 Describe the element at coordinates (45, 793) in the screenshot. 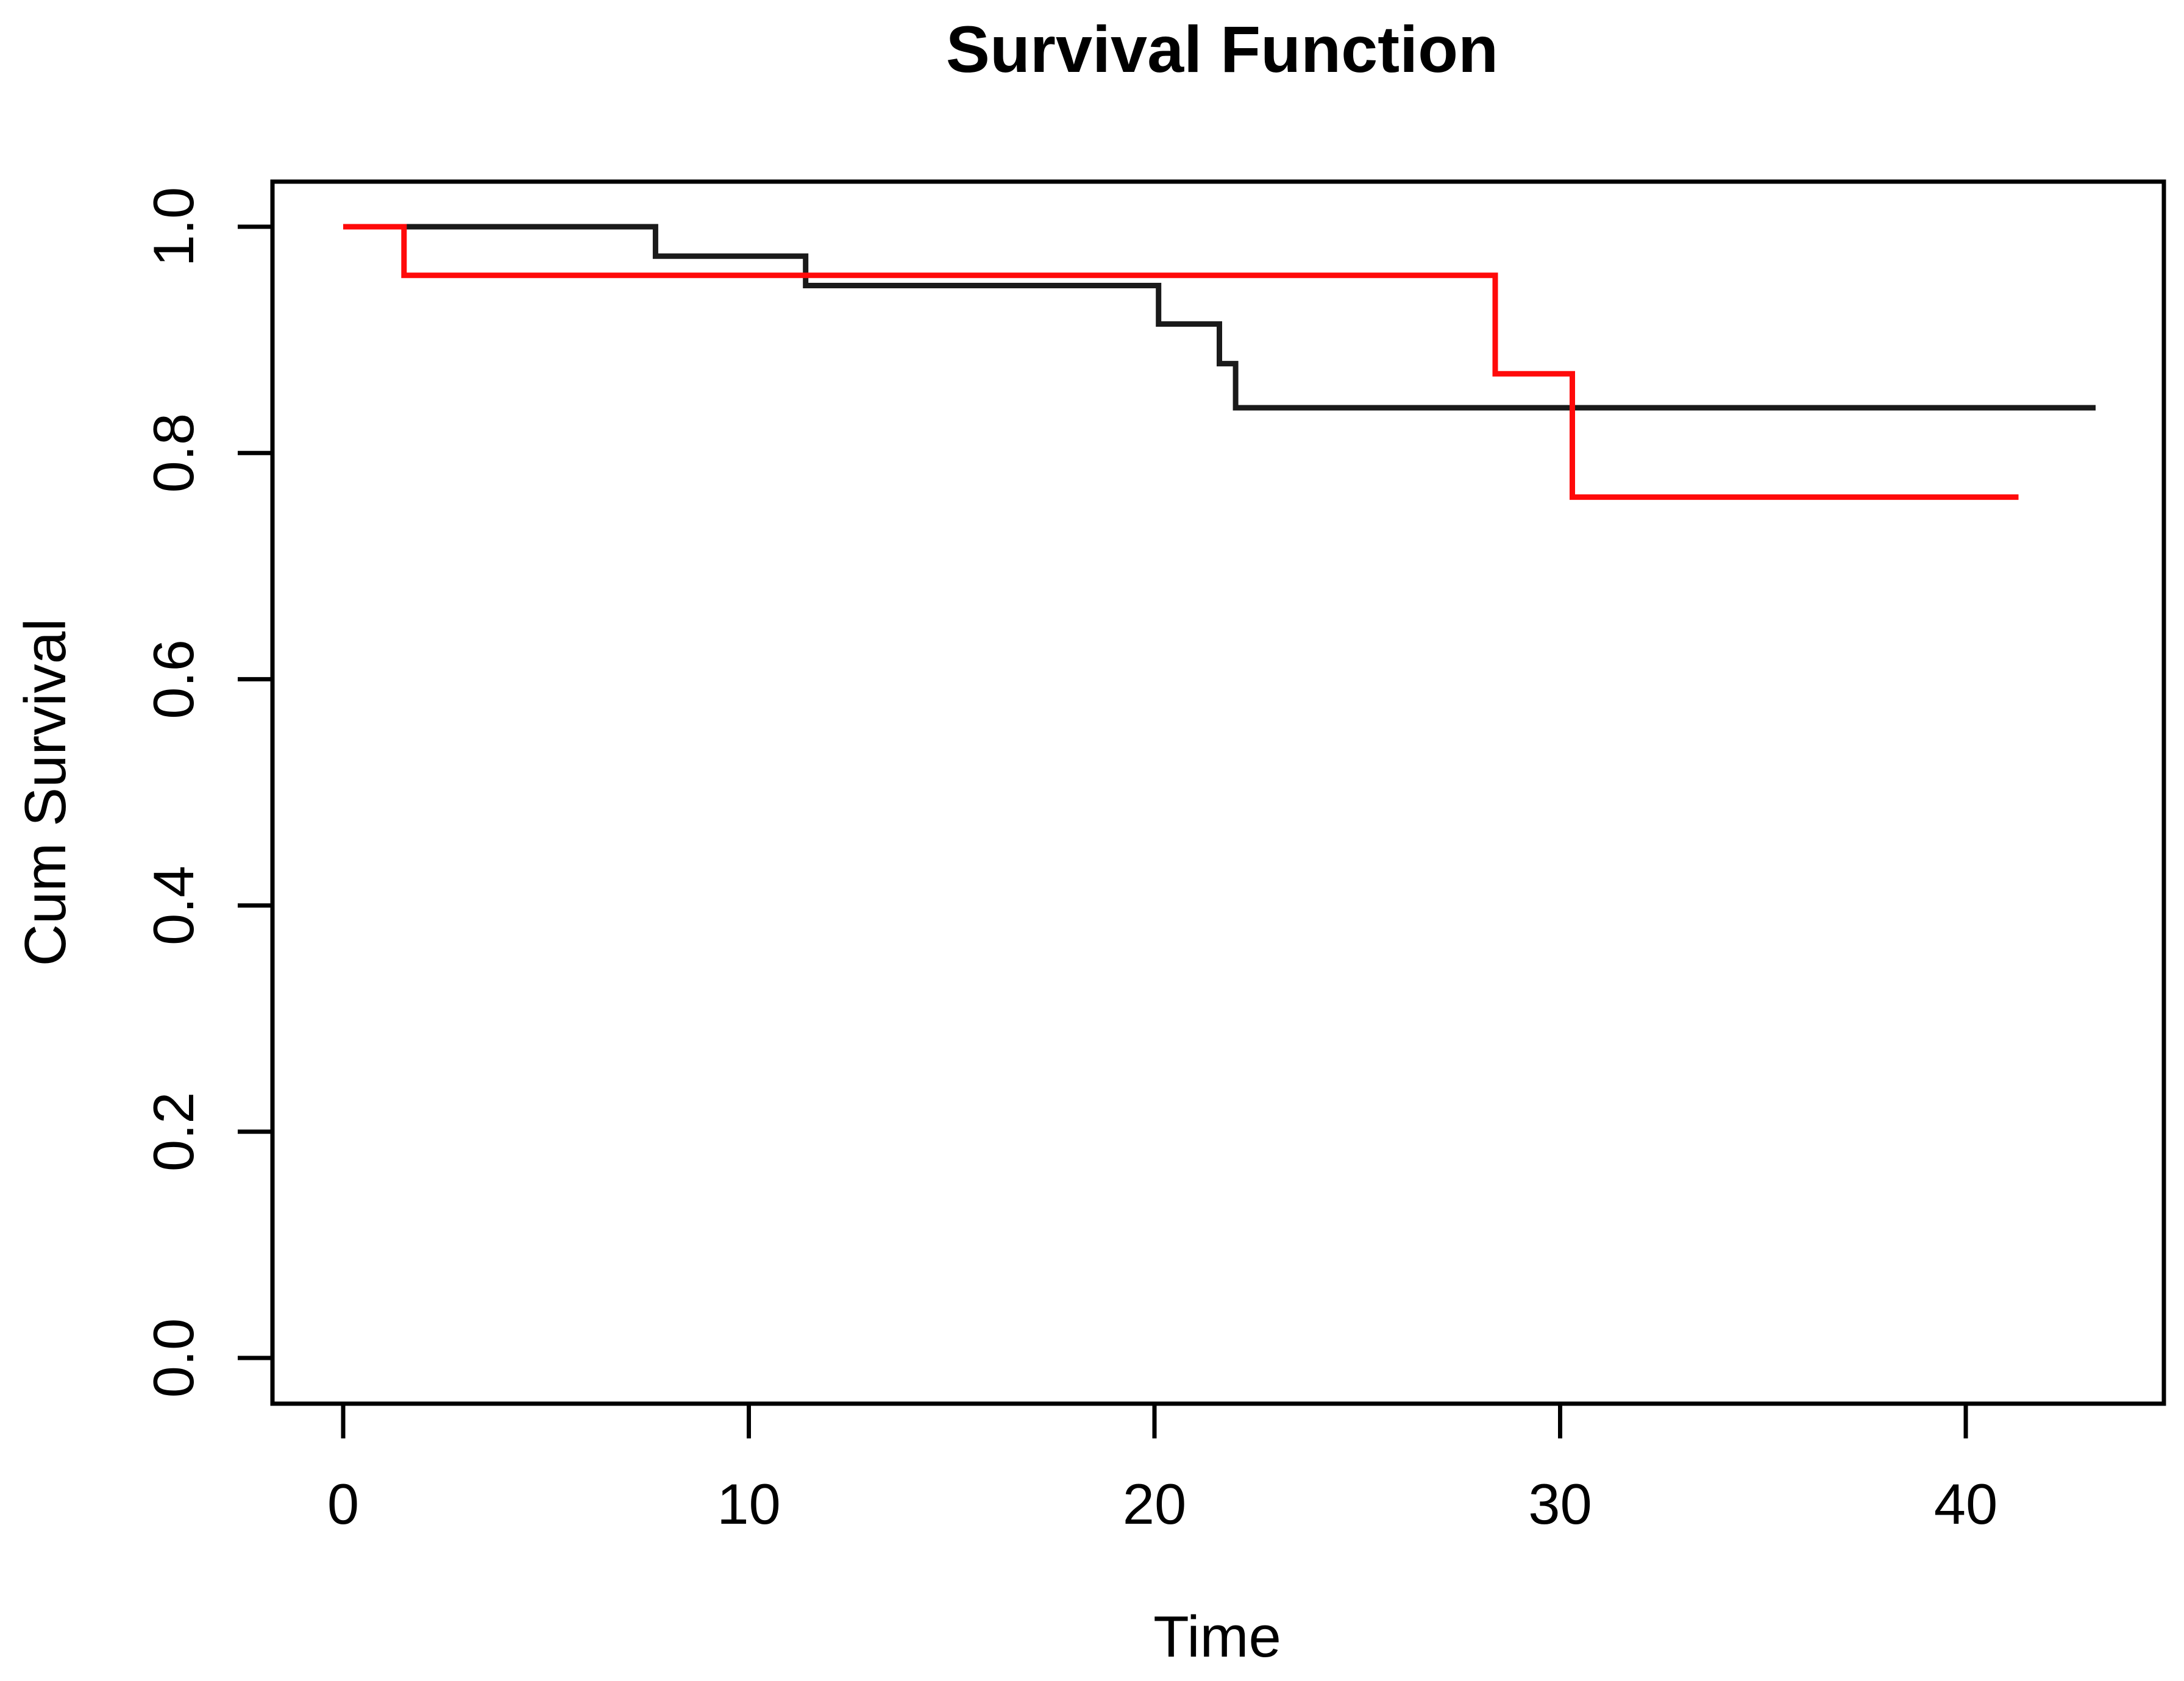

I see `y-axis-label: Cum Survival` at that location.